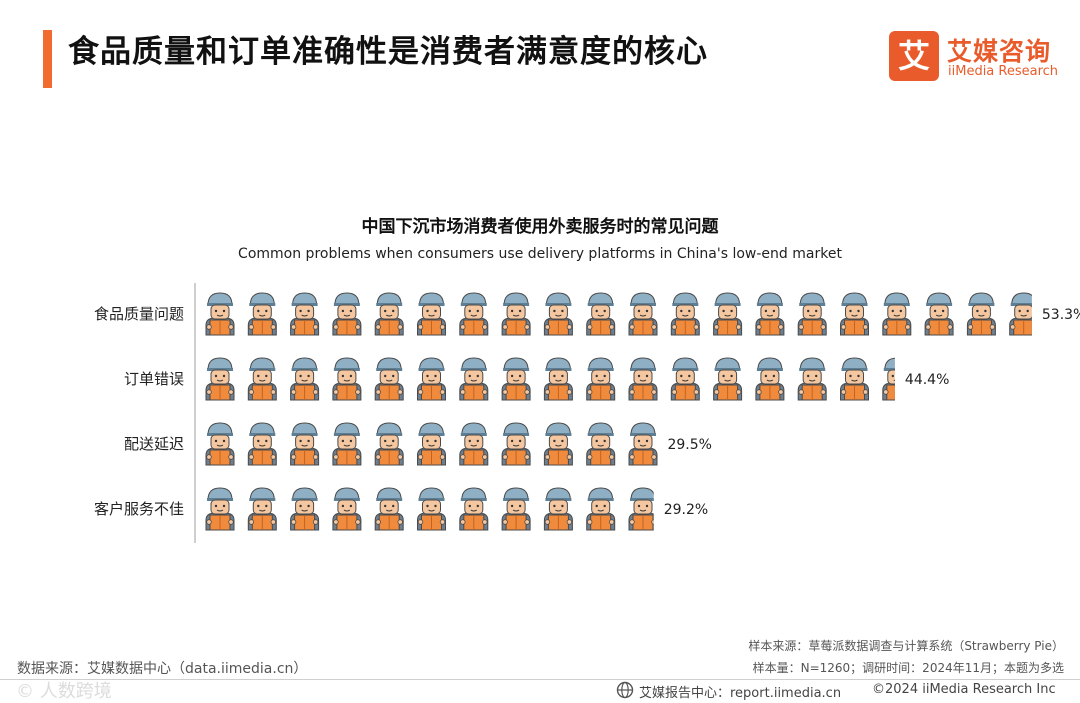 The image size is (1080, 703). What do you see at coordinates (540, 227) in the screenshot?
I see `chart-title: 中国下沉市场消费者使用外卖服务时的常见问题` at bounding box center [540, 227].